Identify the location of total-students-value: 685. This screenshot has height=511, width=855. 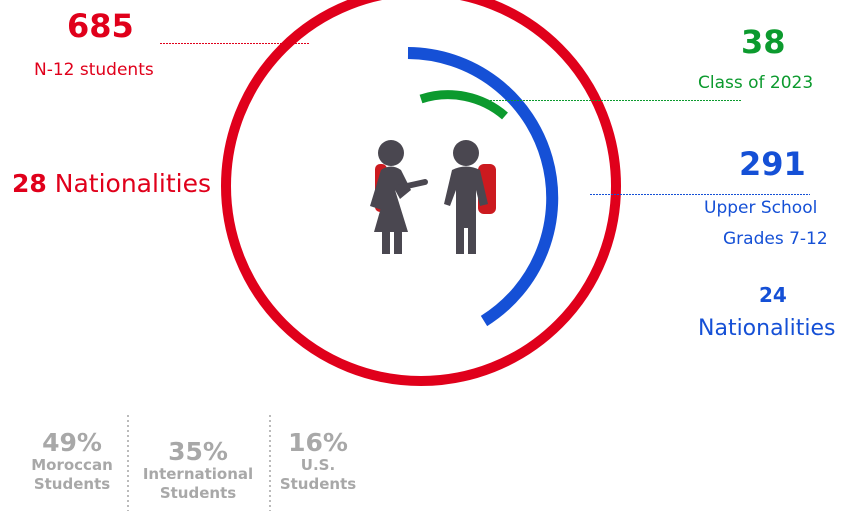
(100, 26).